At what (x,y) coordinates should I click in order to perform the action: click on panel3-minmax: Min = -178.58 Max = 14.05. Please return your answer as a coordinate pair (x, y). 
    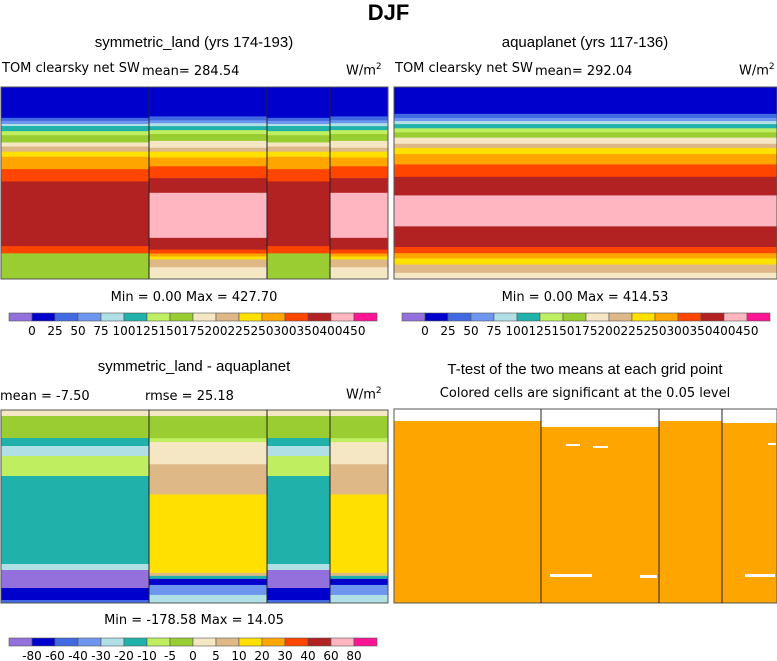
    Looking at the image, I should click on (194, 620).